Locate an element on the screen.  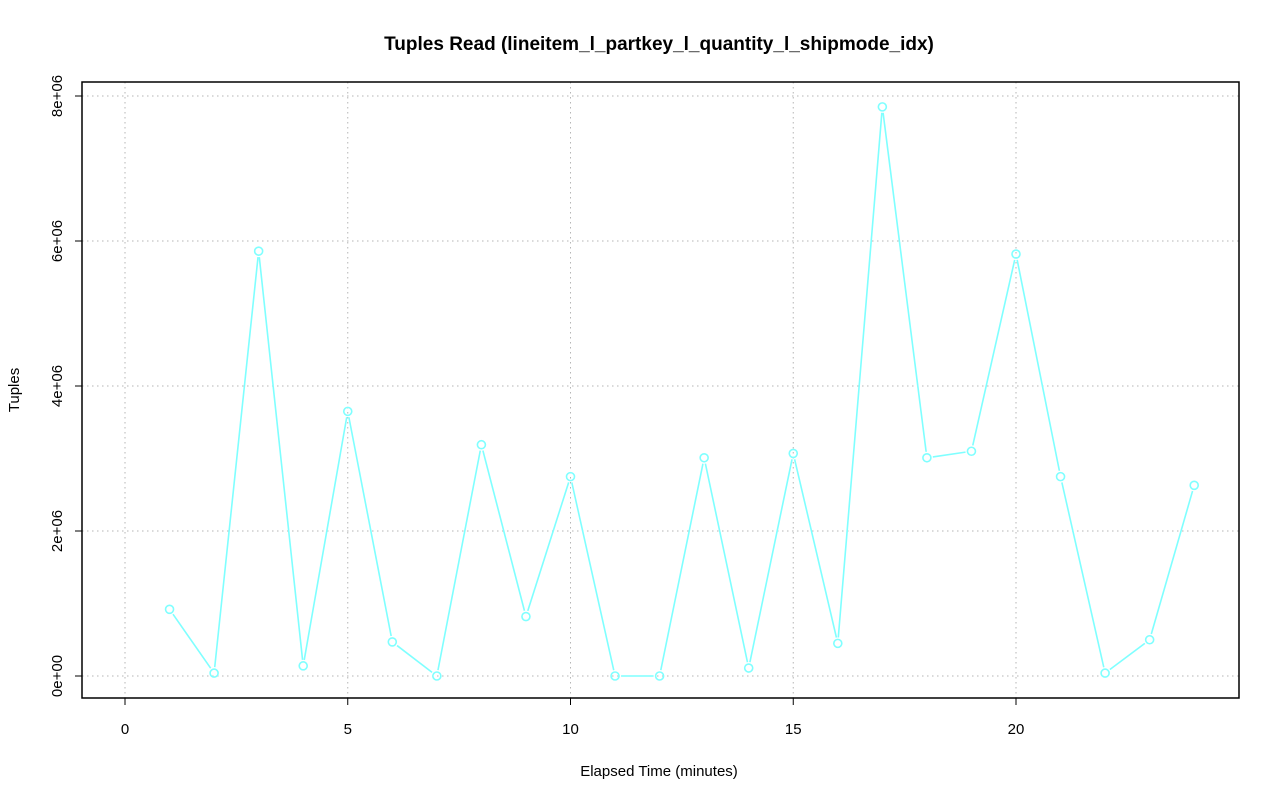
y-tick-label: 2e+06 is located at coordinates (57, 531).